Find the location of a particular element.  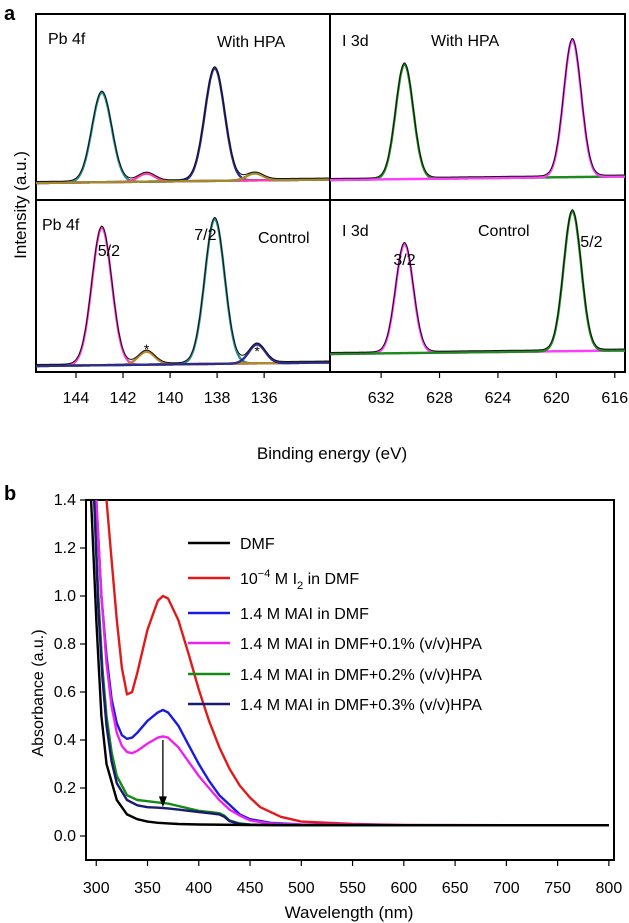

legend-entry: DMF is located at coordinates (257, 544).